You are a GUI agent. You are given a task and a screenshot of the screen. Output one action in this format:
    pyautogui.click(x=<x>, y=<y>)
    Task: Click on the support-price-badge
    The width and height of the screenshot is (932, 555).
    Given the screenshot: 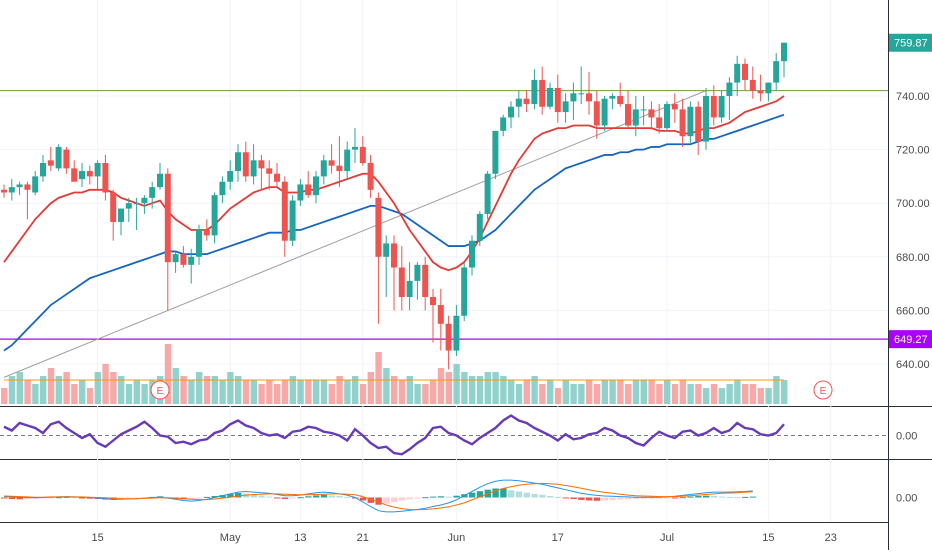 What is the action you would take?
    pyautogui.click(x=910, y=339)
    